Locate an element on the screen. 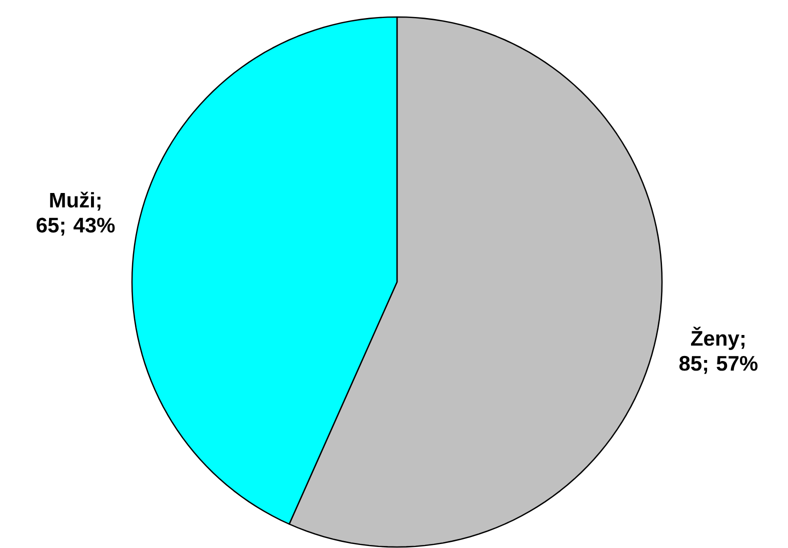 This screenshot has width=788, height=548. slice-label: Ženy is located at coordinates (715, 338).